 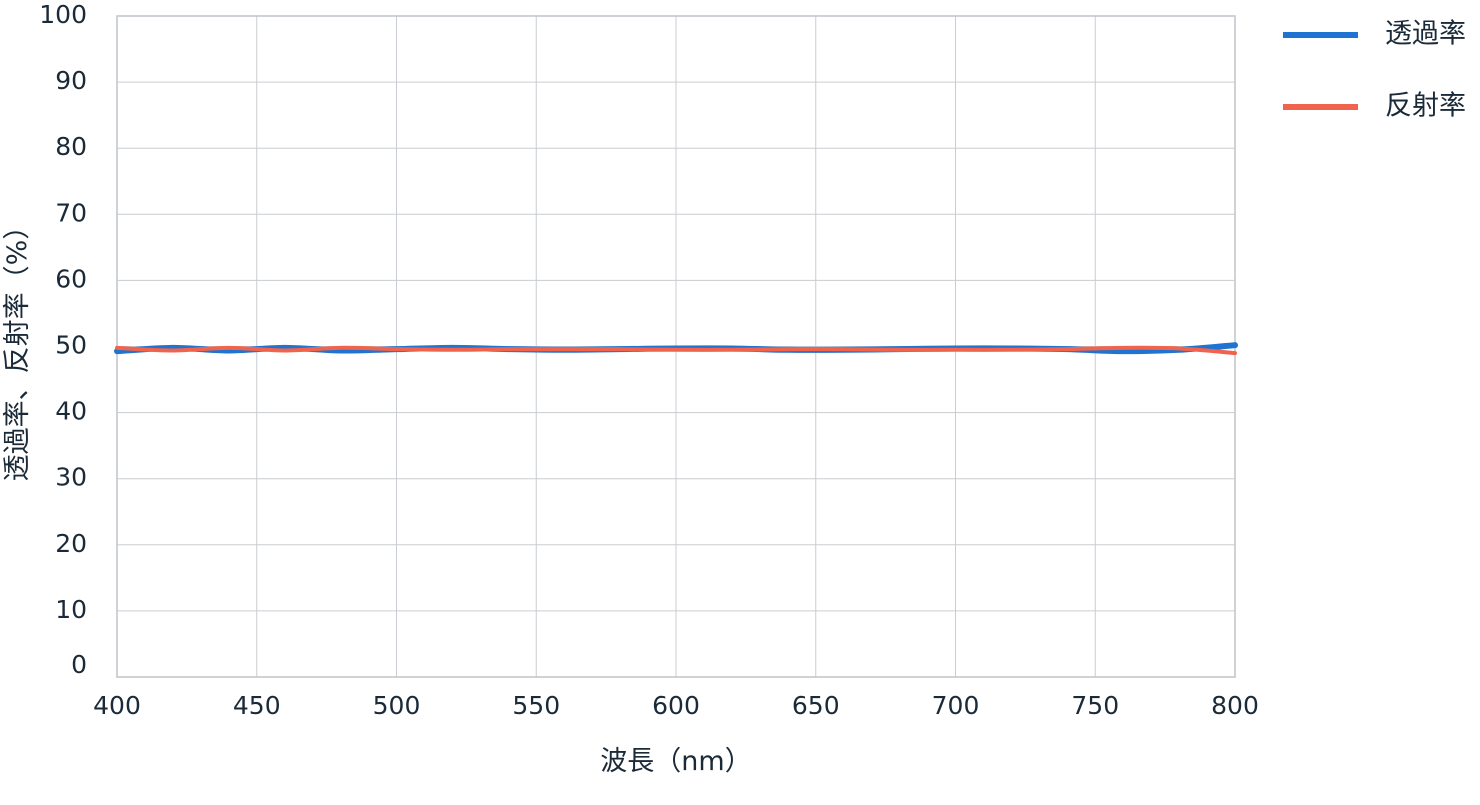 I want to click on y-tick-label: 40, so click(x=71, y=411).